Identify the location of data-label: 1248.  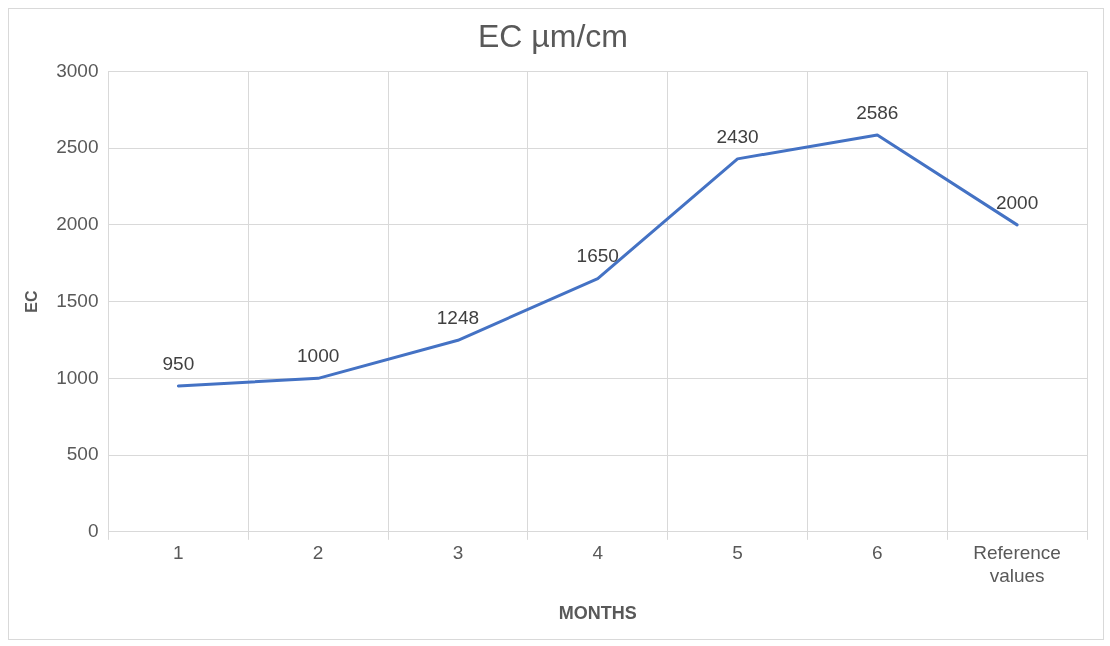
(458, 318).